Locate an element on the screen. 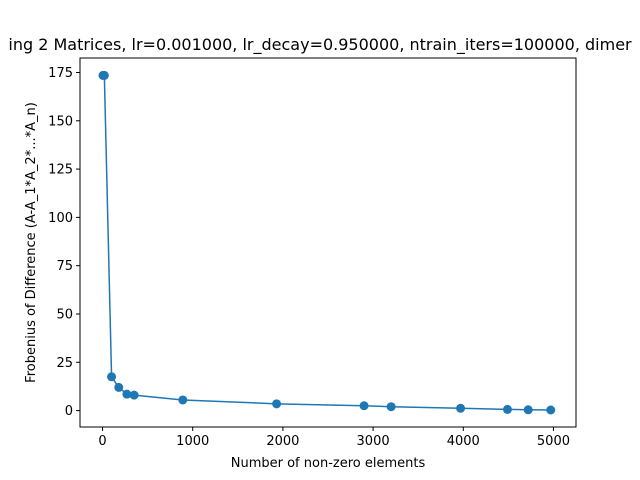 The image size is (640, 480). y-tick-label: 150 is located at coordinates (60, 121).